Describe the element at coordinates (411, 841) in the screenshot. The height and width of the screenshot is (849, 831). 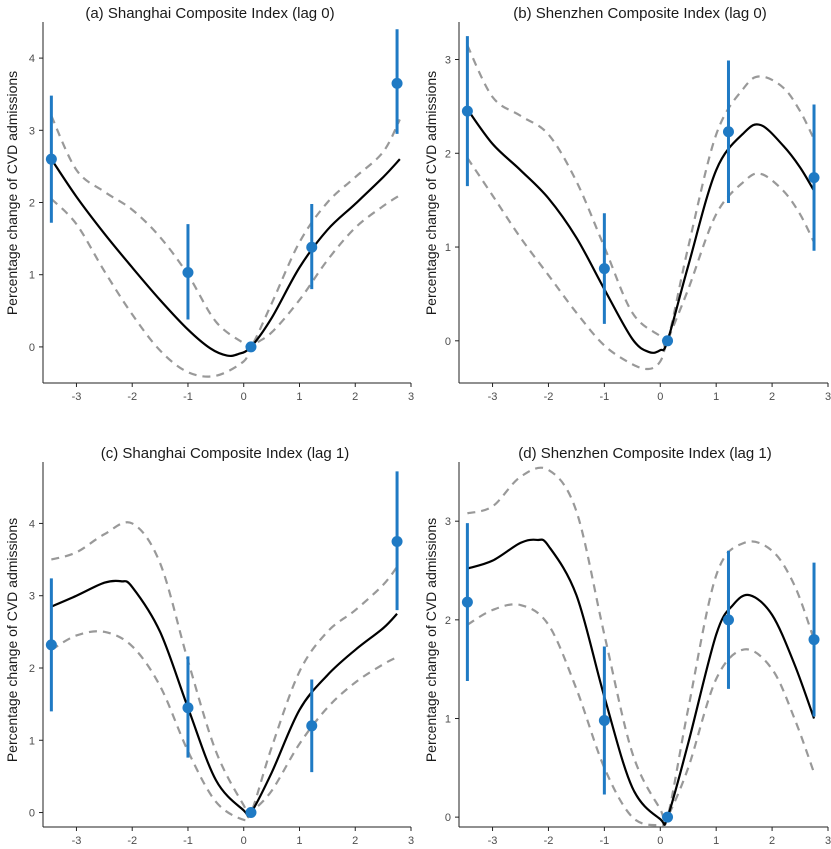
I see `panel-c-x-tick-label: 3` at that location.